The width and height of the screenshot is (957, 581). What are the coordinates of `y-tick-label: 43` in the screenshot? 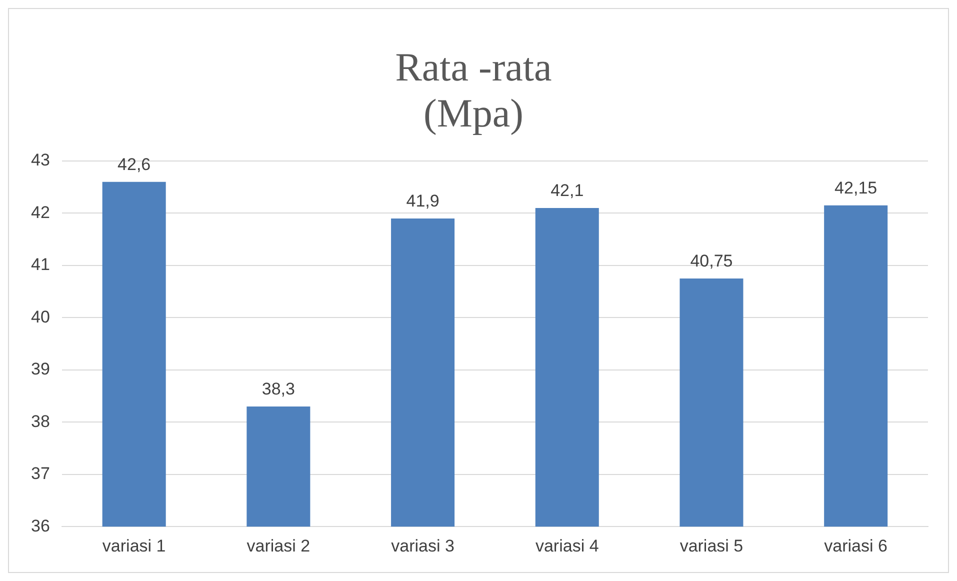 It's located at (40, 160).